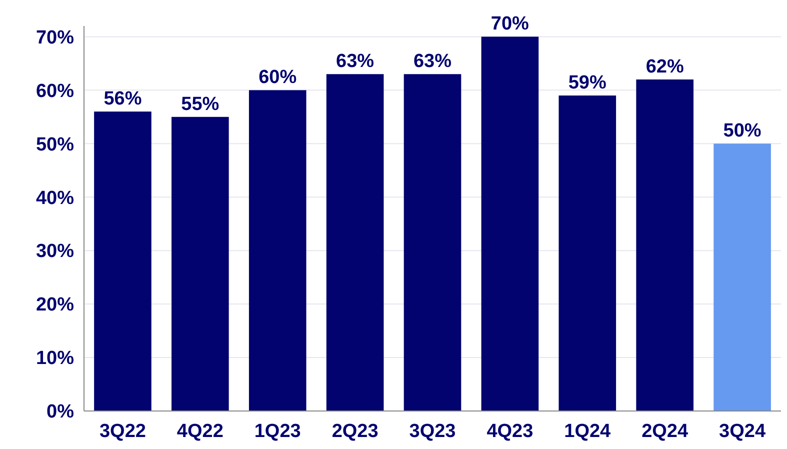 The width and height of the screenshot is (787, 449). I want to click on x-tick-label: 2Q24, so click(665, 431).